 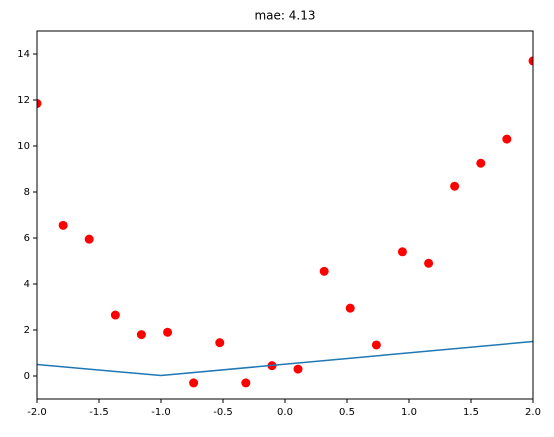 What do you see at coordinates (285, 358) in the screenshot?
I see `line` at bounding box center [285, 358].